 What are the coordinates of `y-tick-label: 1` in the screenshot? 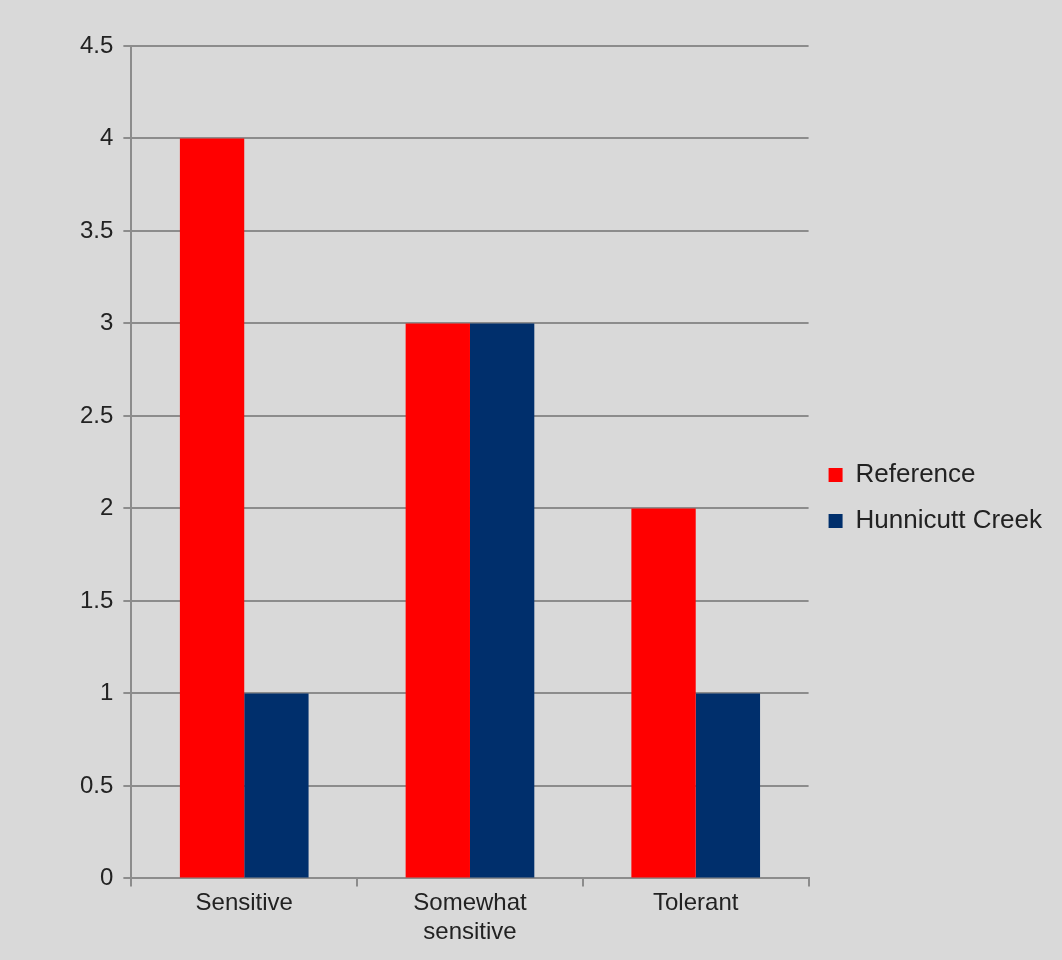 It's located at (107, 692).